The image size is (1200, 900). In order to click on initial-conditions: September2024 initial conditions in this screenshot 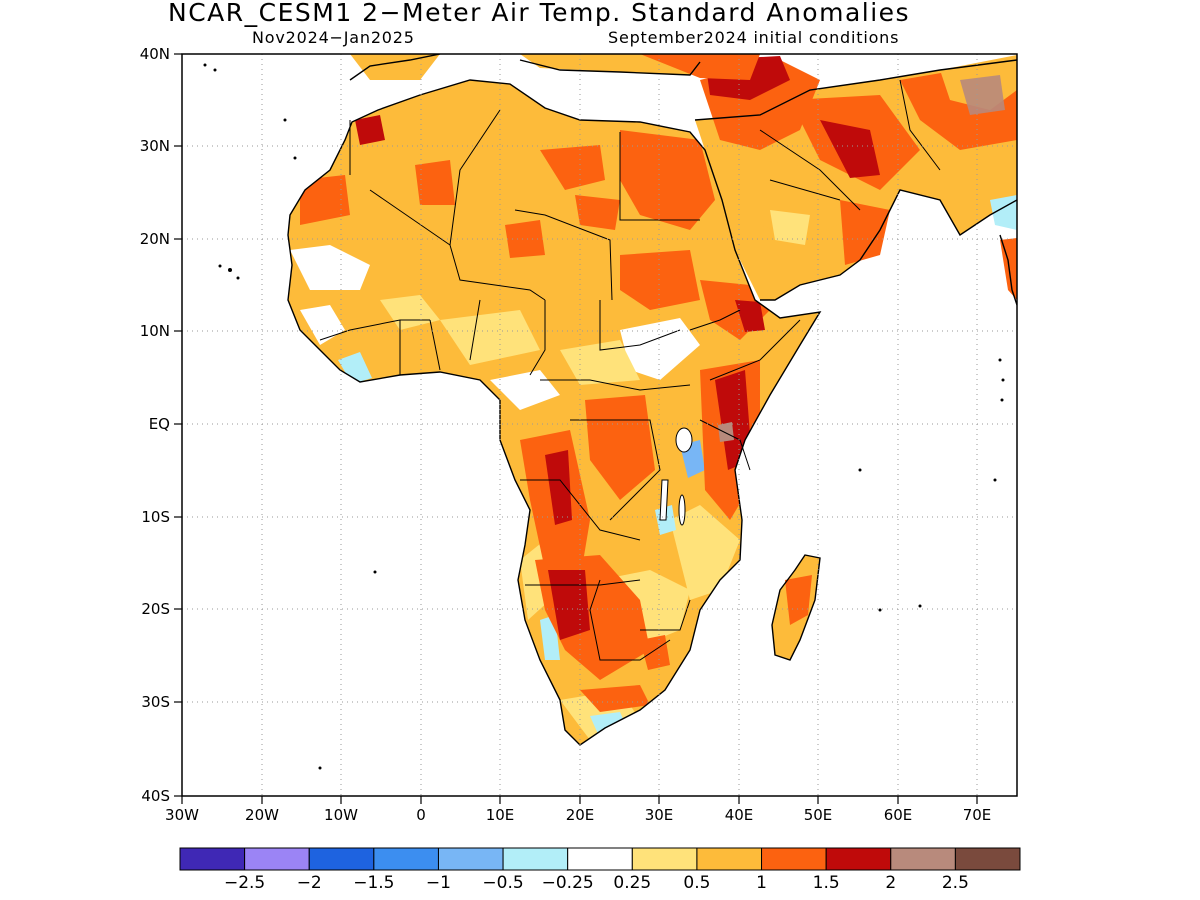, I will do `click(754, 37)`.